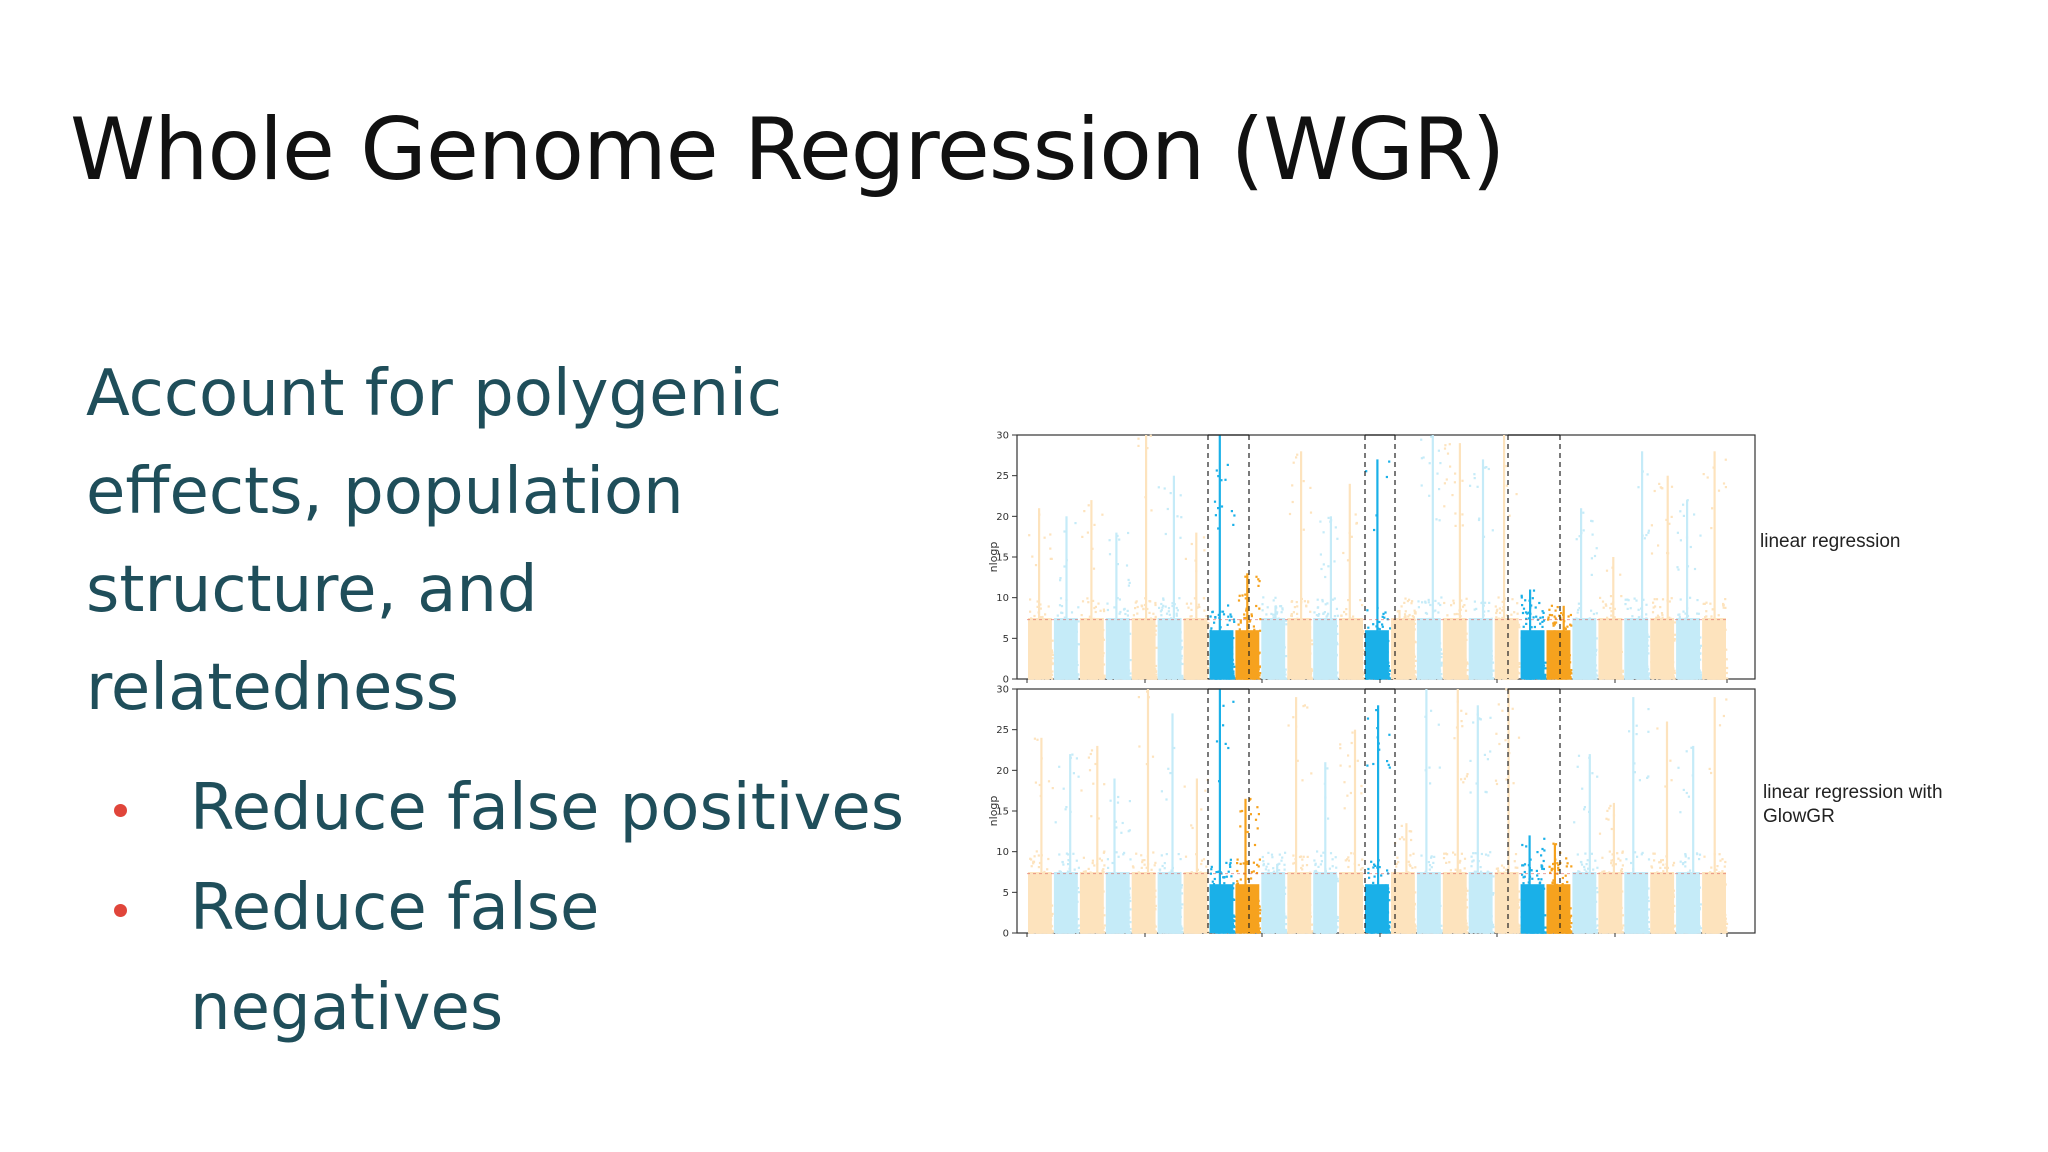 This screenshot has height=1152, width=2048. What do you see at coordinates (272, 688) in the screenshot?
I see `body-line: relatedness` at bounding box center [272, 688].